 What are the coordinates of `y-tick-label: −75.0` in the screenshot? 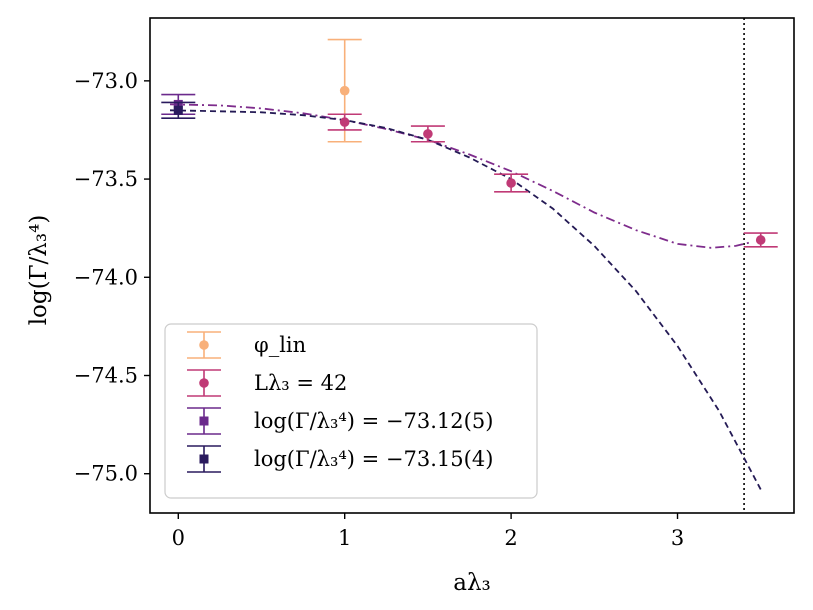 It's located at (106, 474).